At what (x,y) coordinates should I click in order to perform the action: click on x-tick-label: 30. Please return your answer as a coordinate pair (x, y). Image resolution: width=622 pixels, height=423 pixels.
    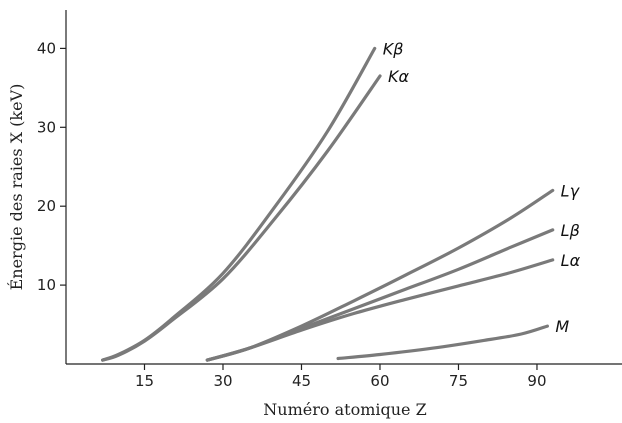
    Looking at the image, I should click on (222, 381).